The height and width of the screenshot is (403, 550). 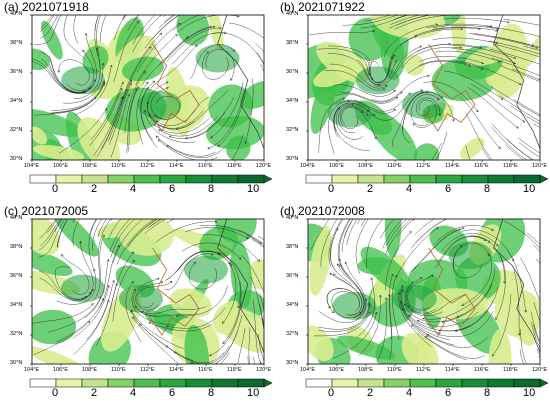 I want to click on colorbar-tick-label: 4, so click(x=409, y=393).